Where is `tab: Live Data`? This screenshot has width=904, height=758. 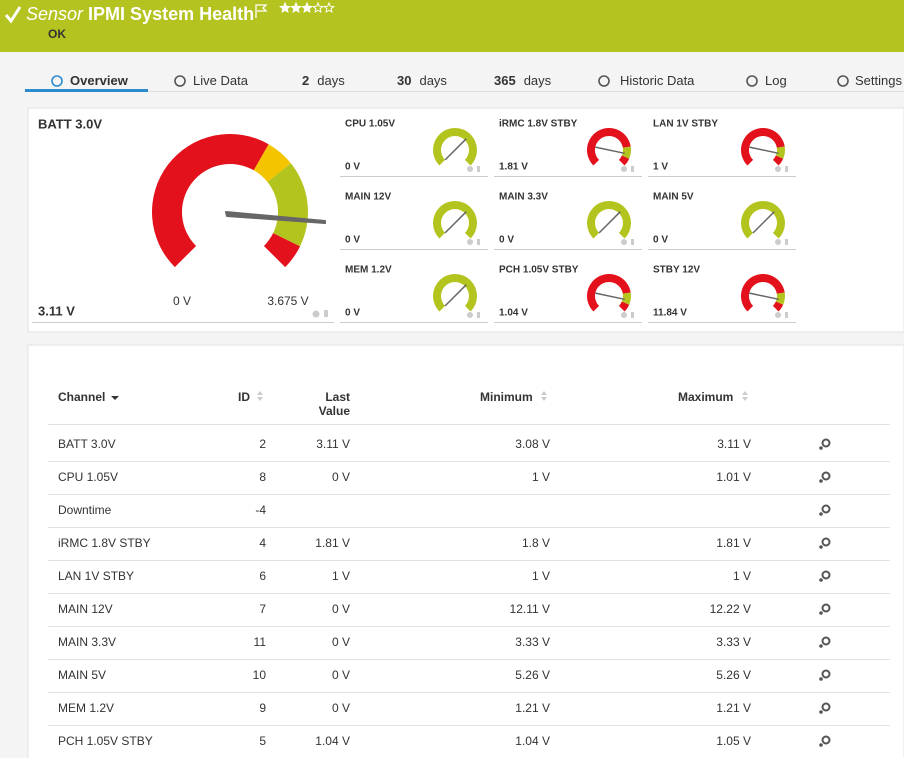 tab: Live Data is located at coordinates (221, 80).